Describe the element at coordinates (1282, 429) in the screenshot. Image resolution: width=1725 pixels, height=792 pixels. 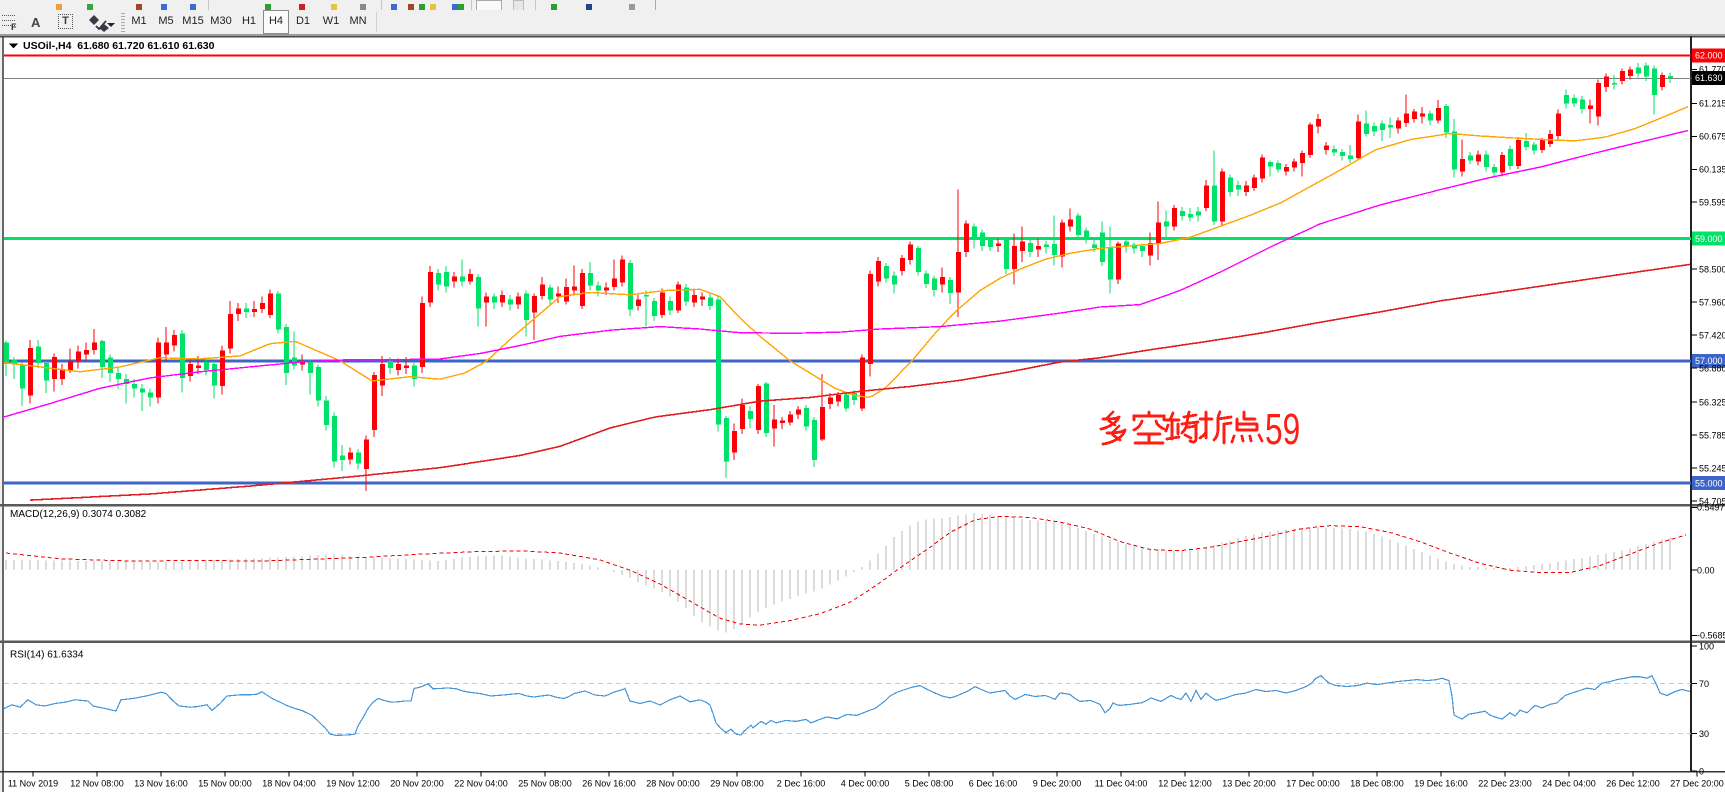
I see `svg-text: 59` at that location.